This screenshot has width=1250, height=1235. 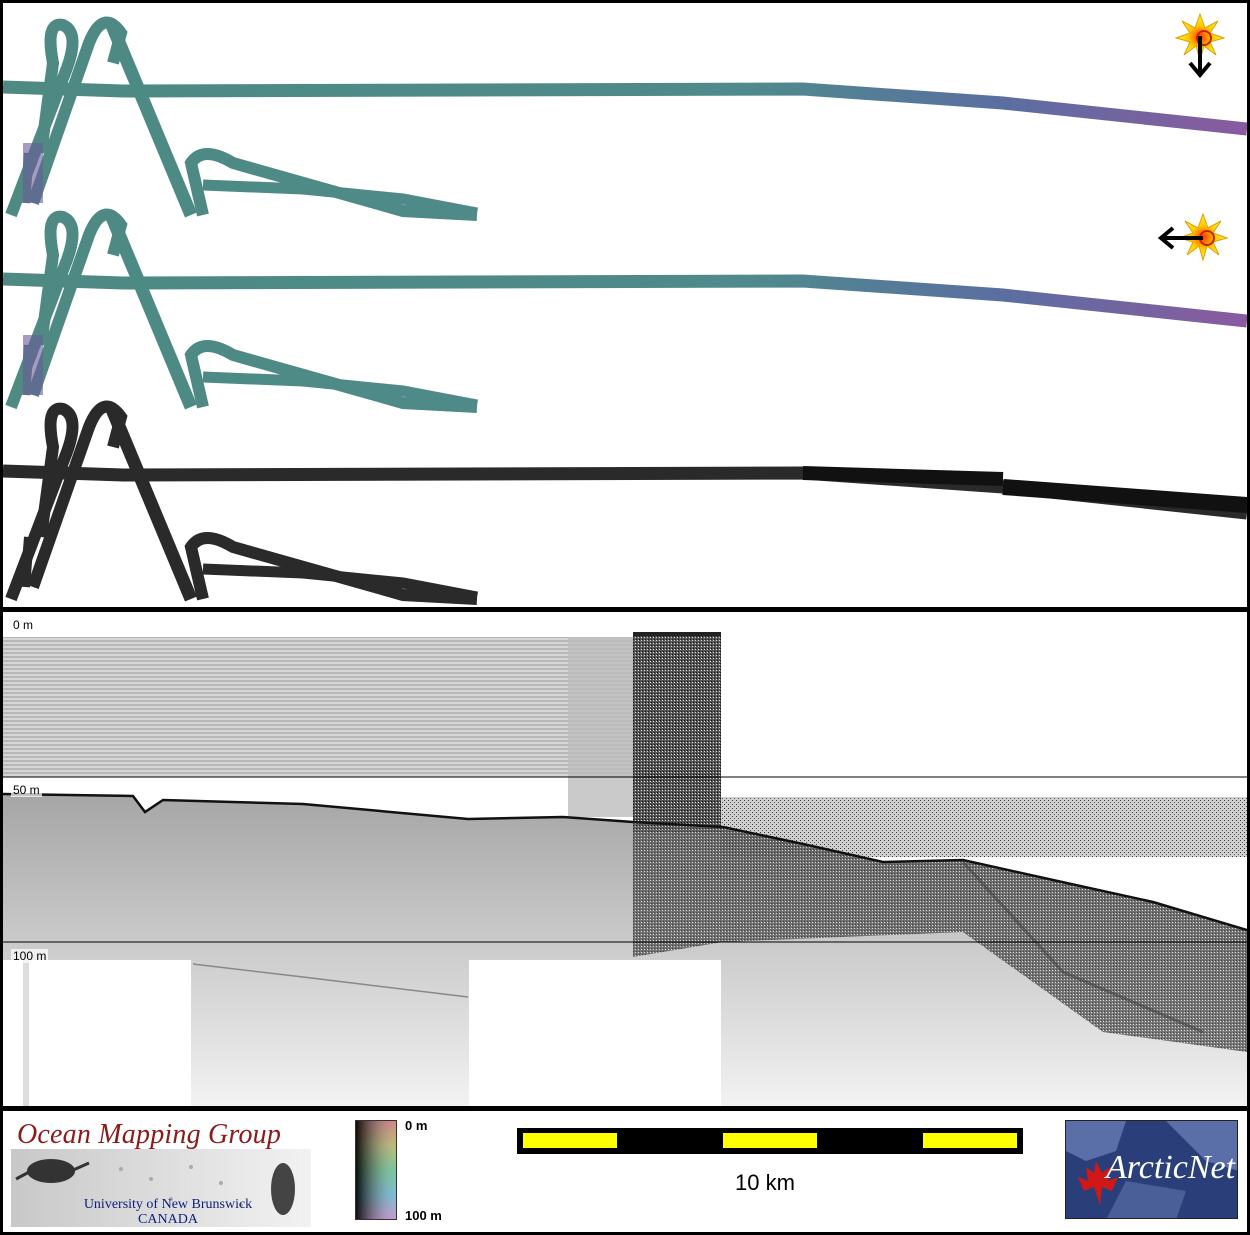 What do you see at coordinates (376, 1170) in the screenshot?
I see `depth-colorbar` at bounding box center [376, 1170].